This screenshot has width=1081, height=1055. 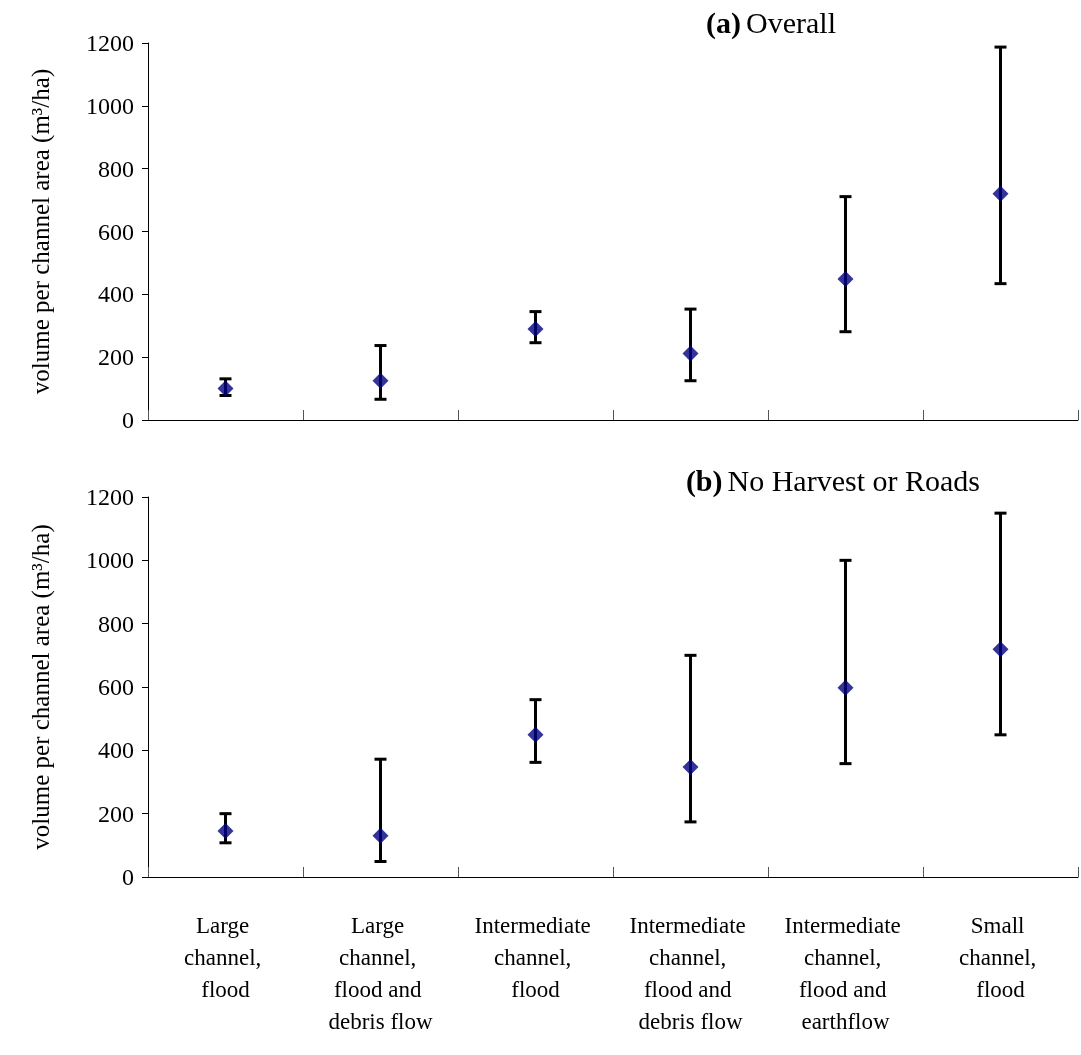 What do you see at coordinates (771, 22) in the screenshot?
I see `chart-title: (a) Overall` at bounding box center [771, 22].